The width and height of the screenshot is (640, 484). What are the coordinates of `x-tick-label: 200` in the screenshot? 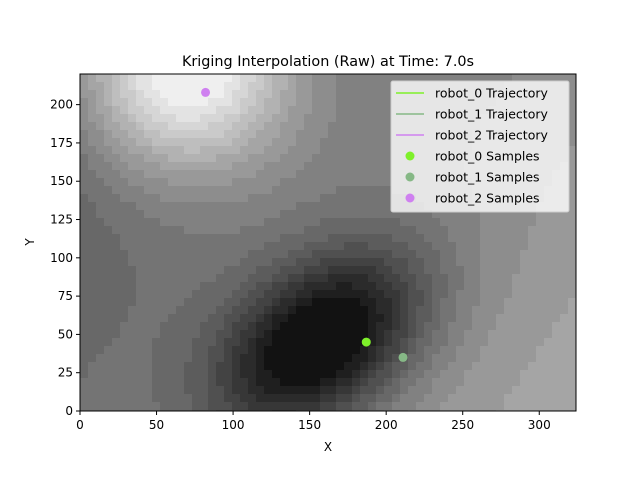 It's located at (386, 425).